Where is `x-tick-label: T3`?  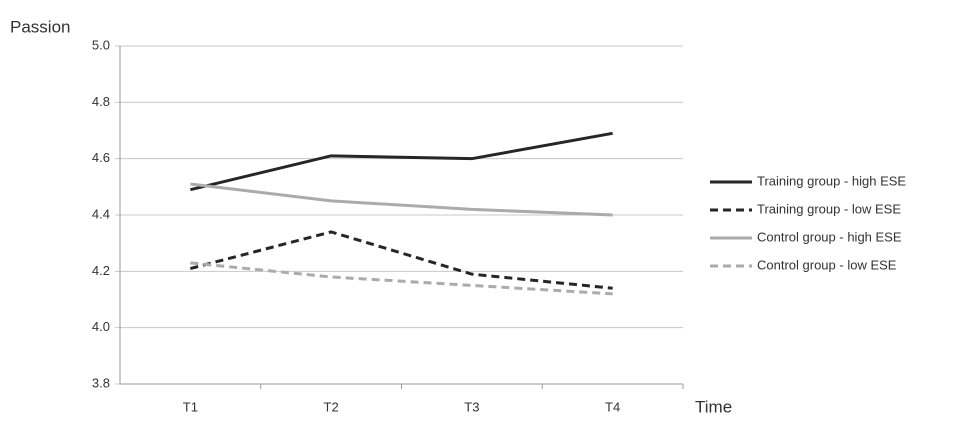 x-tick-label: T3 is located at coordinates (471, 406).